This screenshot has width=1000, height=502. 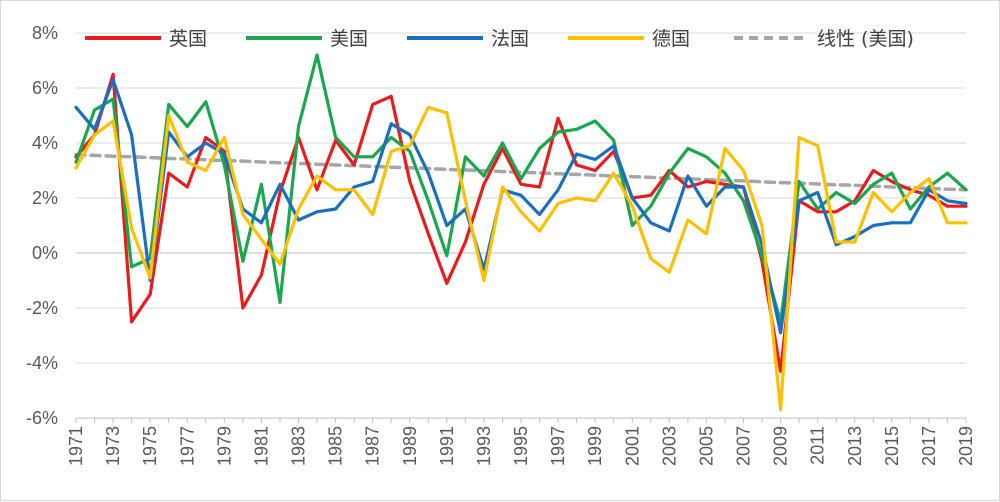 What do you see at coordinates (744, 446) in the screenshot?
I see `x-tick-label: 2007` at bounding box center [744, 446].